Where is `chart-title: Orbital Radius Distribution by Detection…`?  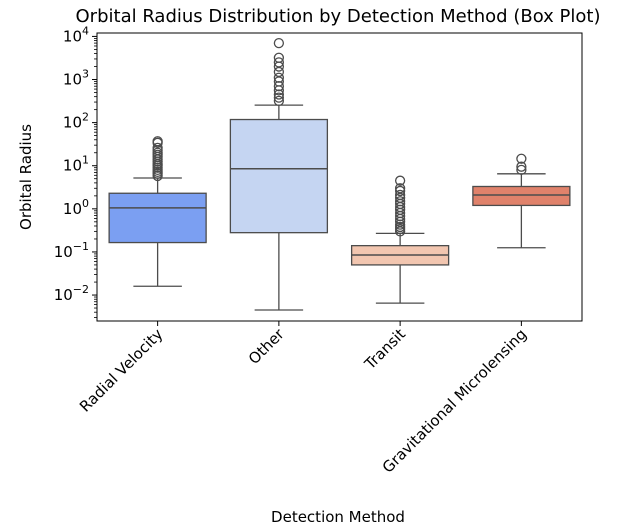 chart-title: Orbital Radius Distribution by Detection… is located at coordinates (338, 16).